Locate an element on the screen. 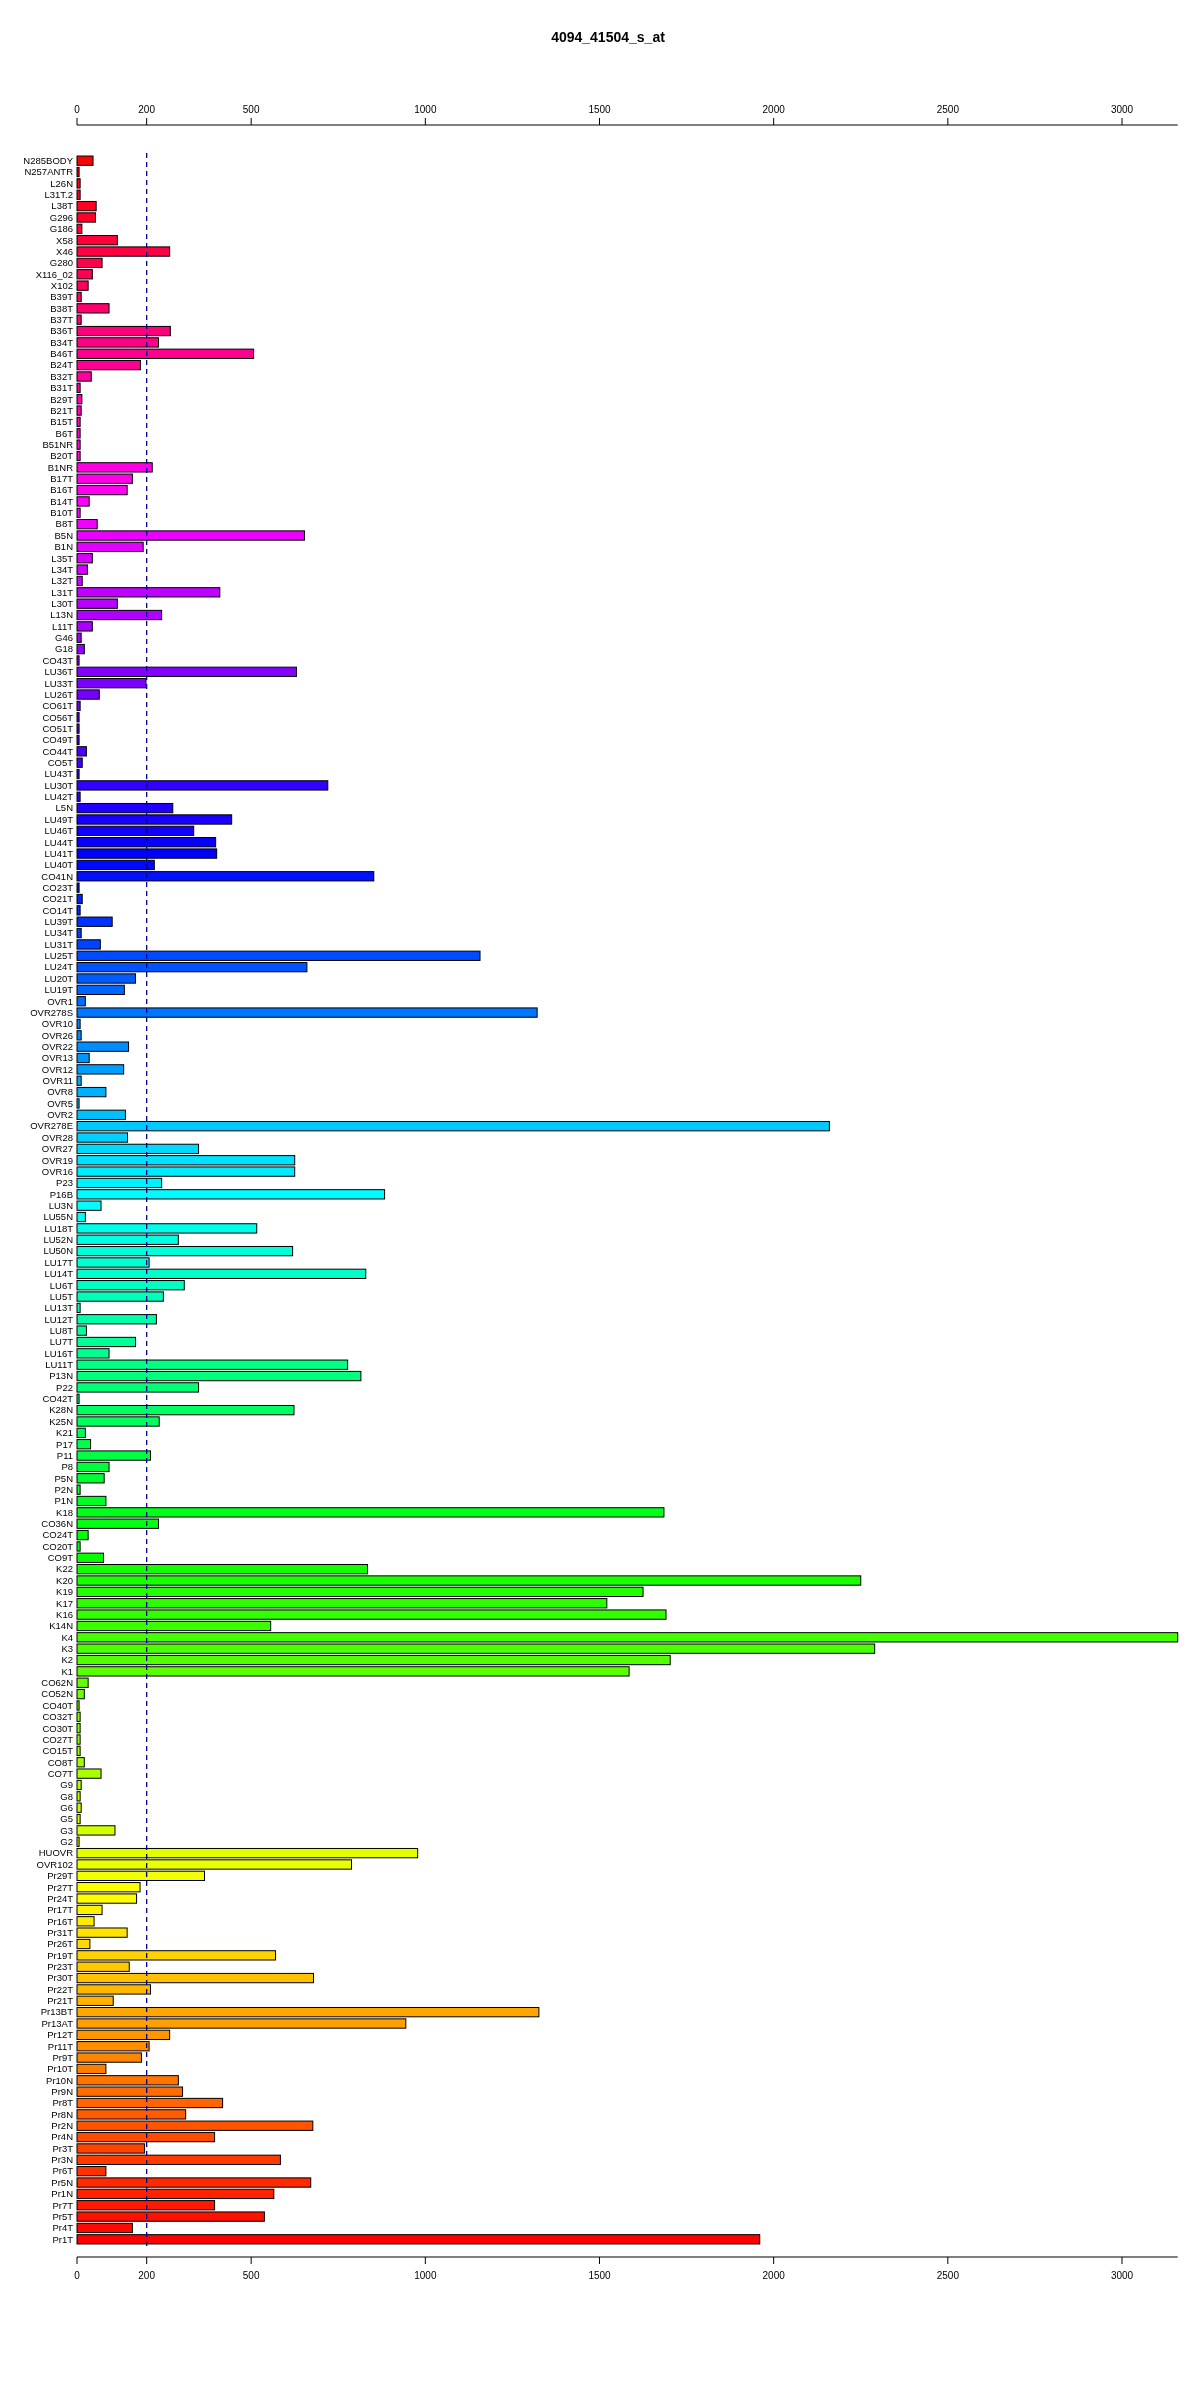 The width and height of the screenshot is (1200, 2400). y-tick-label: B14T is located at coordinates (62, 501).